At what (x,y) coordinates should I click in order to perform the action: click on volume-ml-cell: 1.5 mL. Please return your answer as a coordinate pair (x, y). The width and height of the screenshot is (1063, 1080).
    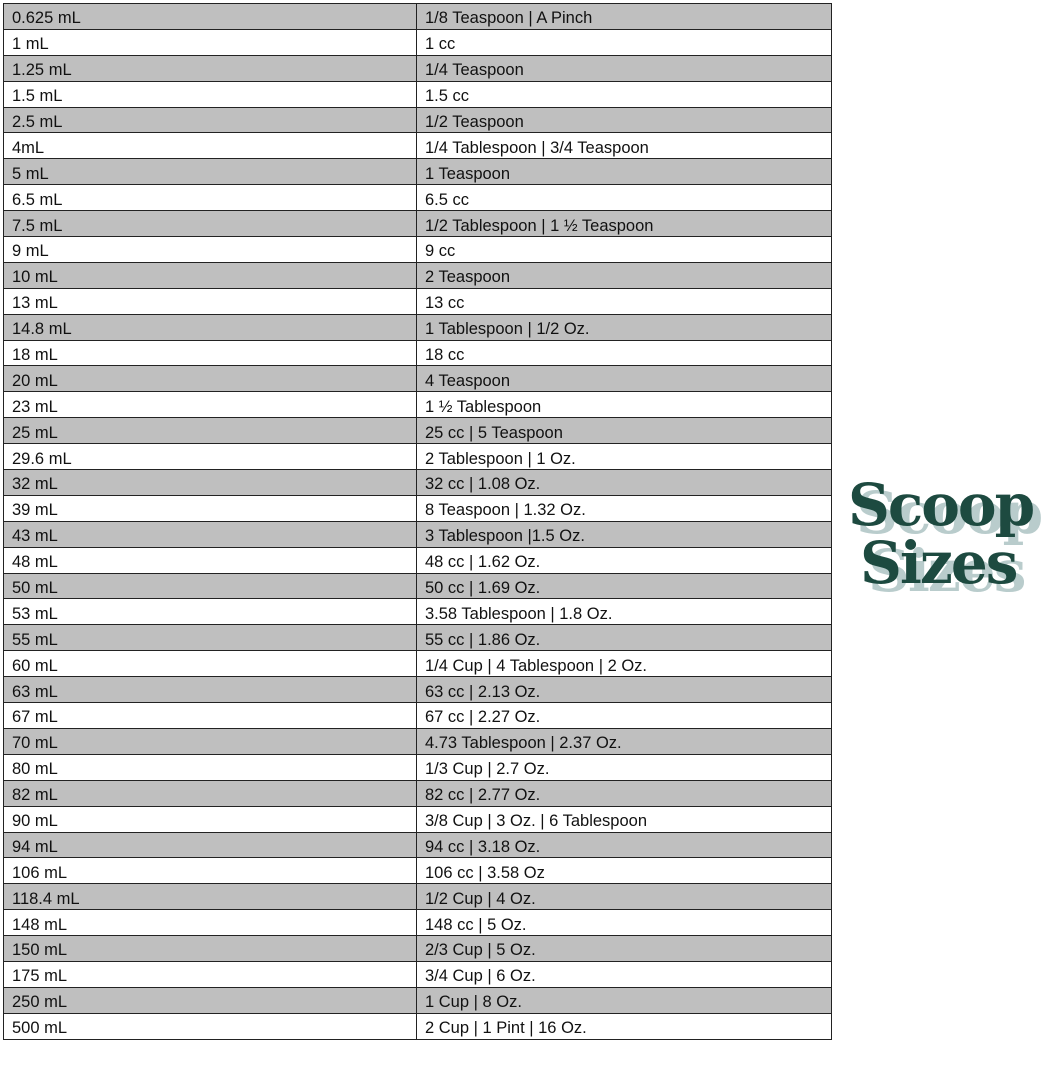
    Looking at the image, I should click on (210, 94).